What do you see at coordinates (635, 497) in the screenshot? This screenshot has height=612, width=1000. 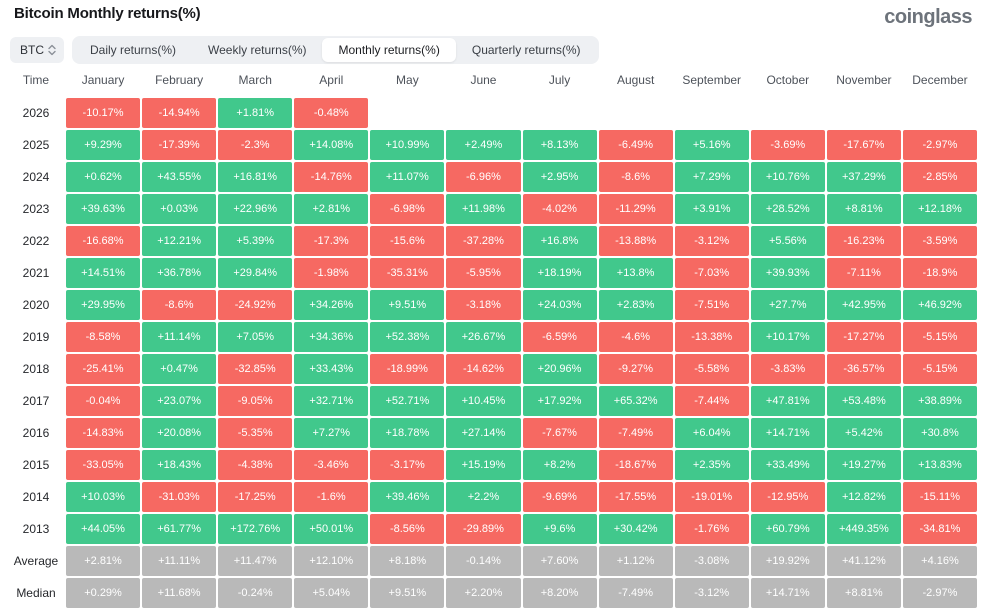 I see `return-cell: -17.55%` at bounding box center [635, 497].